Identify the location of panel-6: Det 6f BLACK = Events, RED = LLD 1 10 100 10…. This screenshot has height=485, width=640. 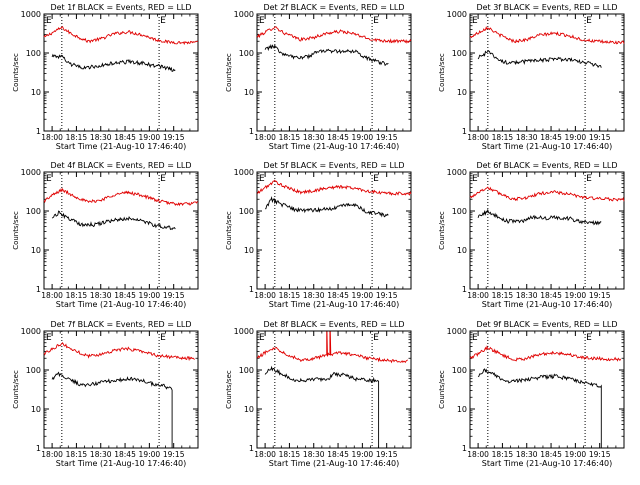
(531, 235).